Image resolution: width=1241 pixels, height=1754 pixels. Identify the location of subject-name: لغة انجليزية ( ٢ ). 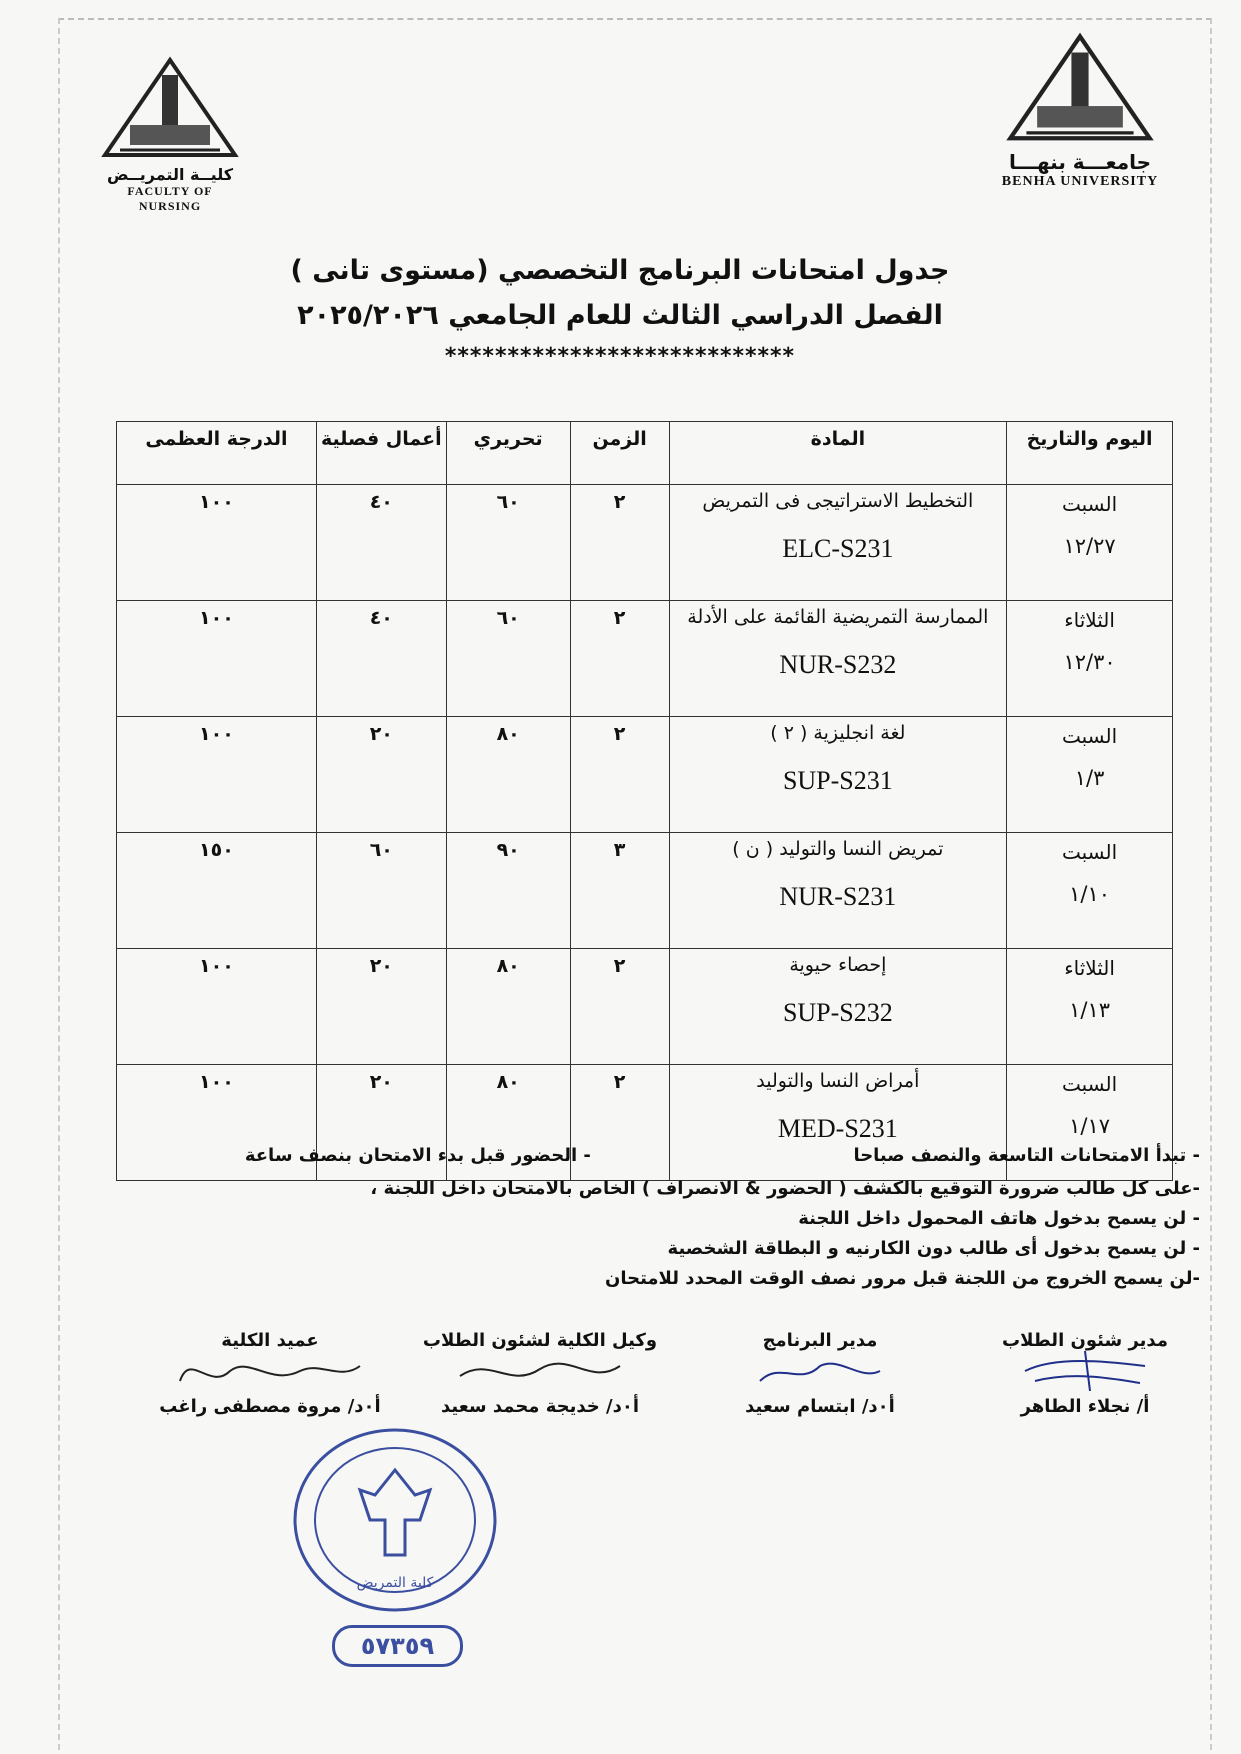
(838, 733).